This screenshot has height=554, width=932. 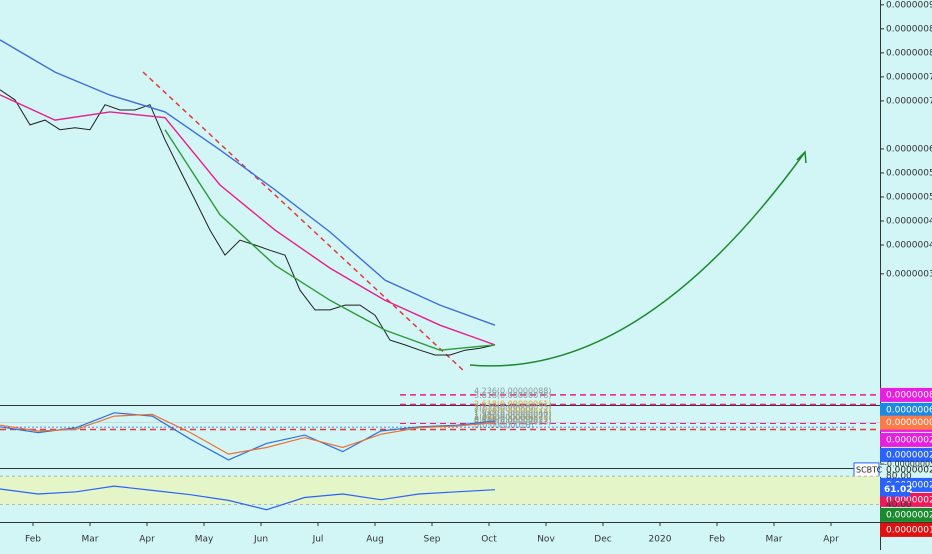 I want to click on fib-label: 1.618(0.00000044), so click(x=513, y=412).